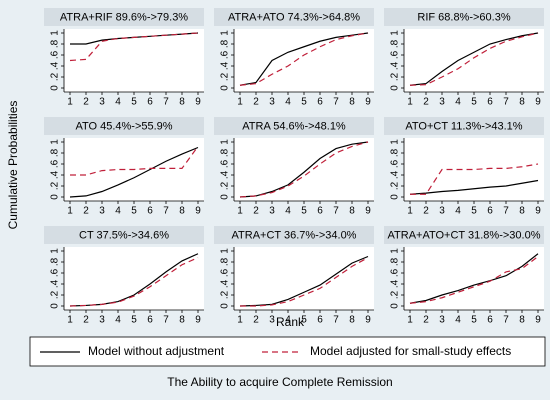  Describe the element at coordinates (294, 126) in the screenshot. I see `panel-title: ATRA 54.6%->48.1%` at that location.